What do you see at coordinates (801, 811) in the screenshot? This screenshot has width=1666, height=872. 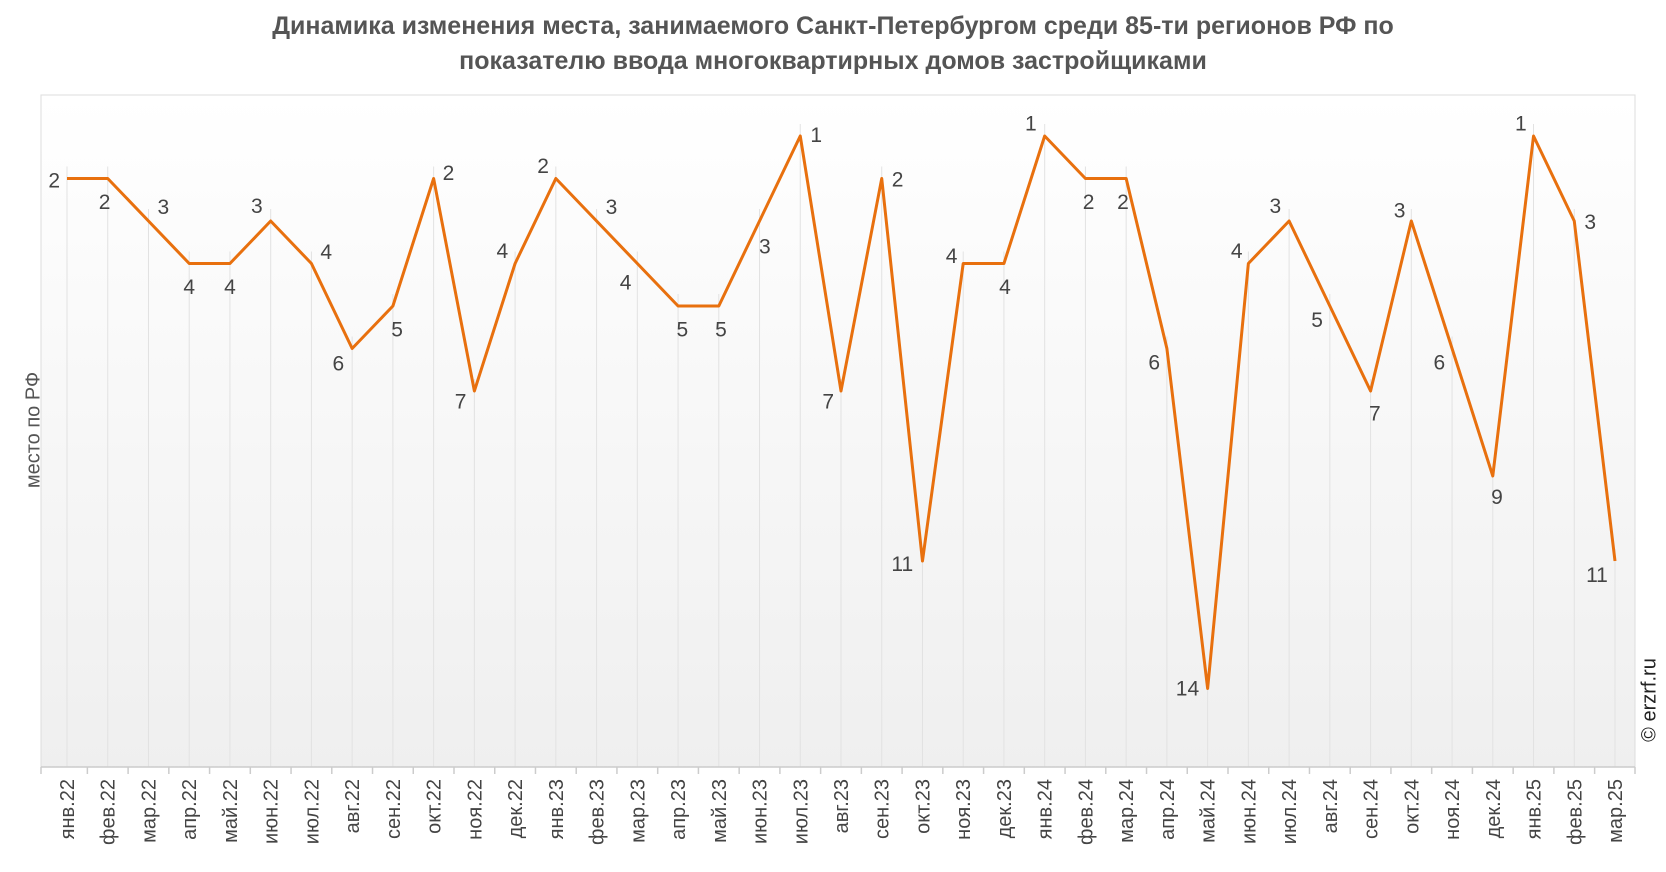 I see `x-tick-label: июл.23` at bounding box center [801, 811].